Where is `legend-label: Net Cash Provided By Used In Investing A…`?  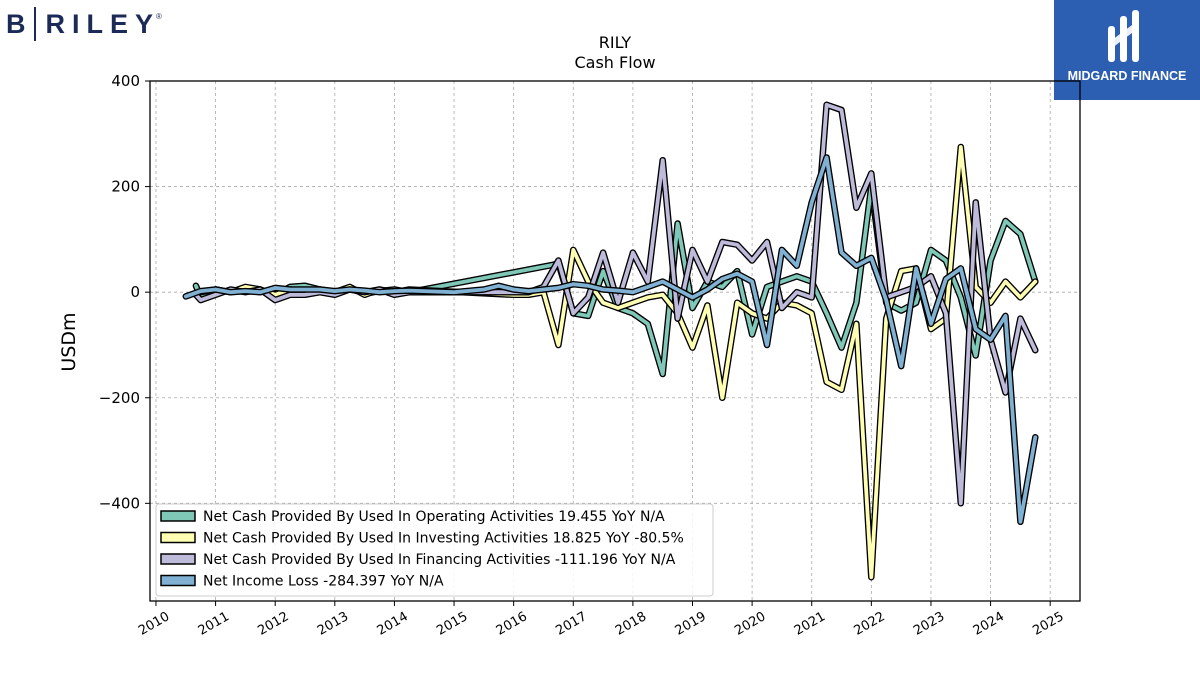 legend-label: Net Cash Provided By Used In Investing A… is located at coordinates (443, 539).